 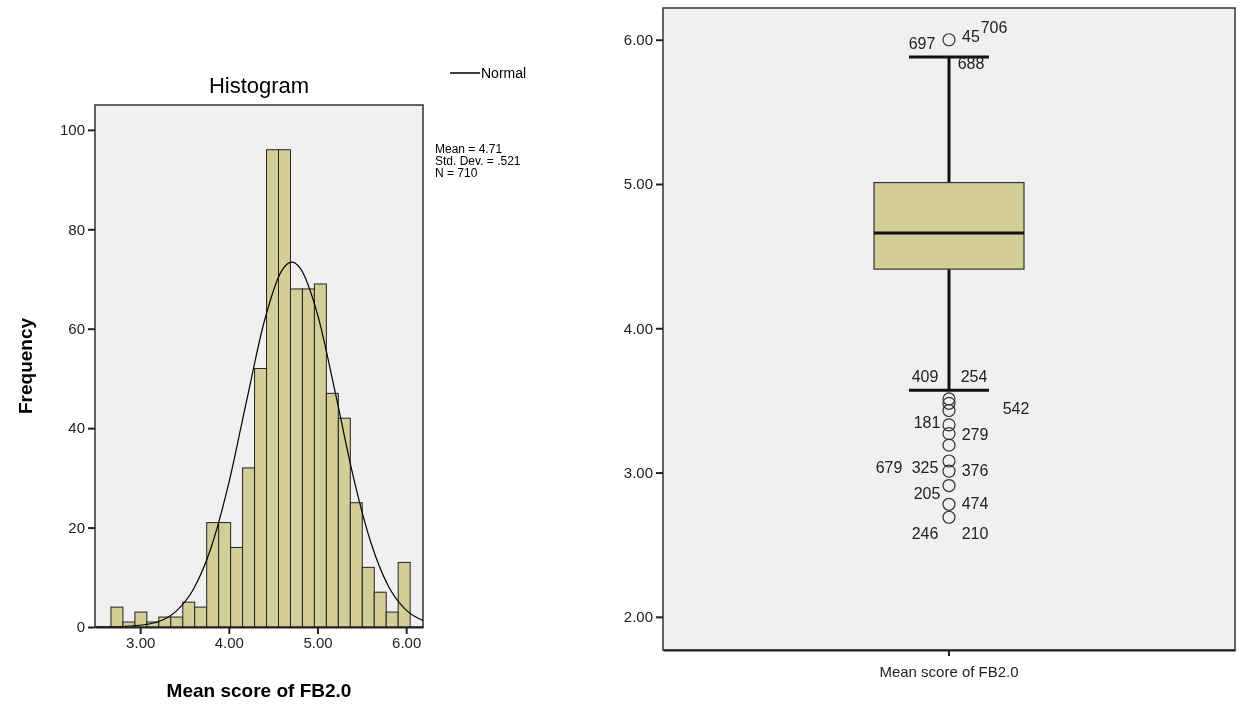 I want to click on annotation: 409, so click(x=925, y=376).